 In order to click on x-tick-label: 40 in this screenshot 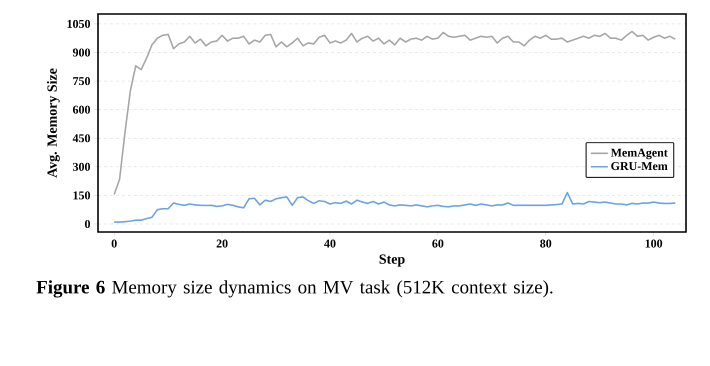, I will do `click(330, 244)`.